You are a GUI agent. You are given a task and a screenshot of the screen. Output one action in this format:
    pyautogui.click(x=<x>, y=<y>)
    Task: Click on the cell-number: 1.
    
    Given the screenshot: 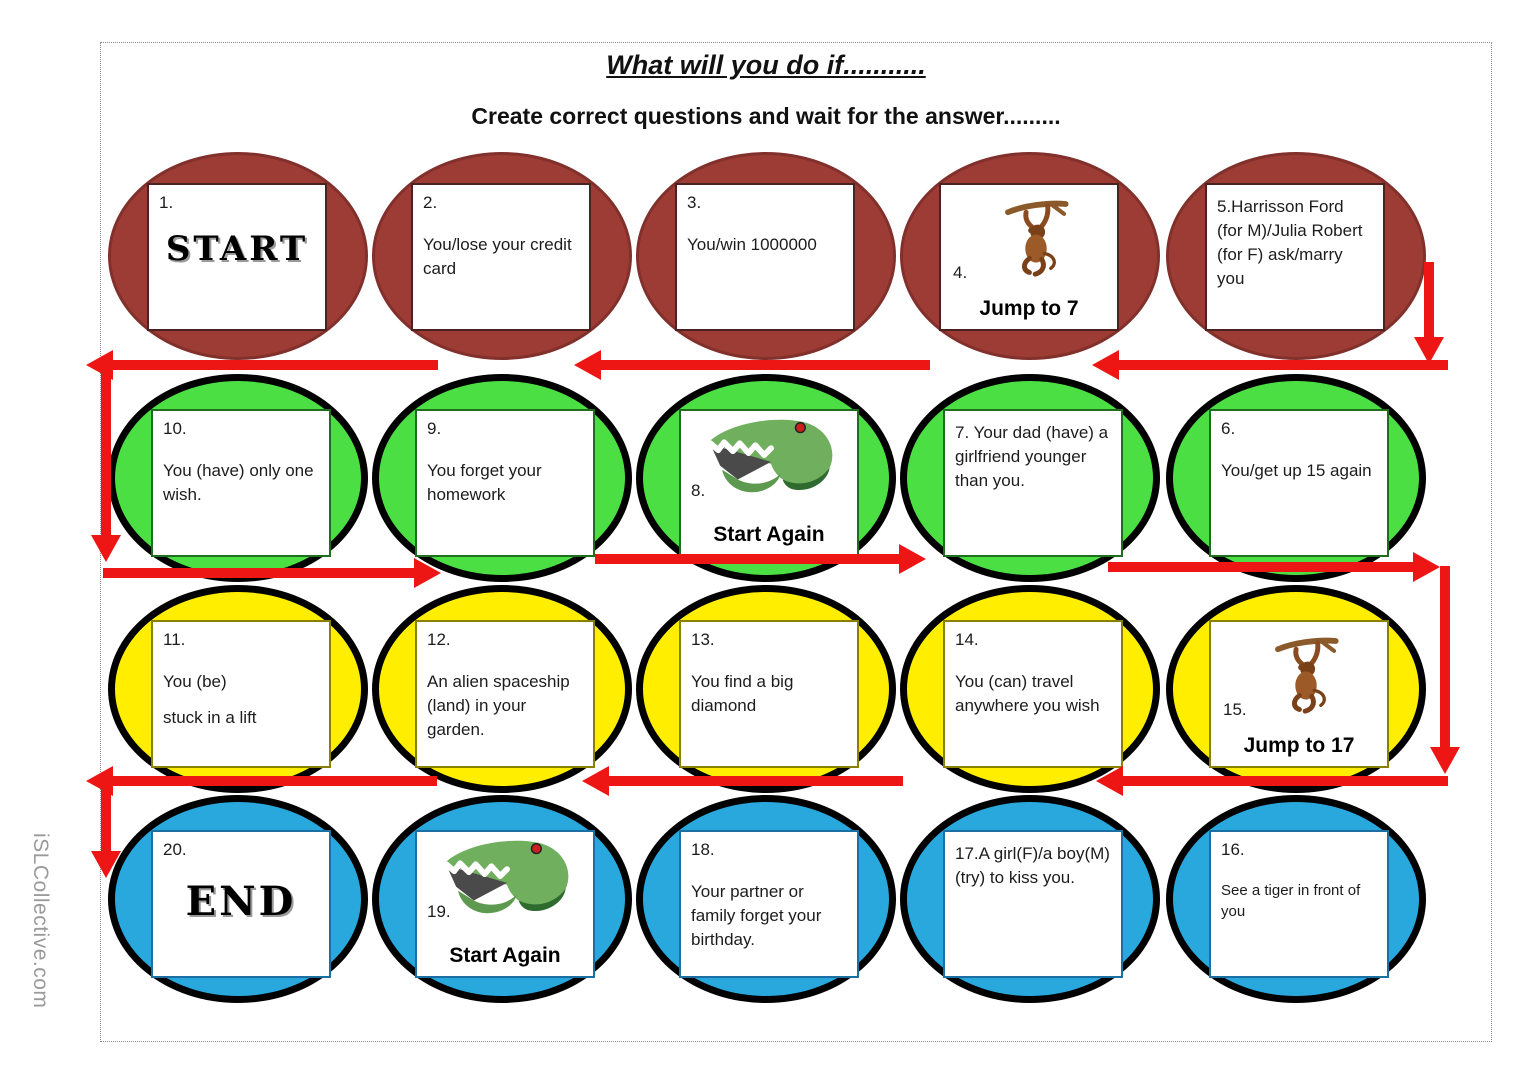 What is the action you would take?
    pyautogui.click(x=166, y=202)
    